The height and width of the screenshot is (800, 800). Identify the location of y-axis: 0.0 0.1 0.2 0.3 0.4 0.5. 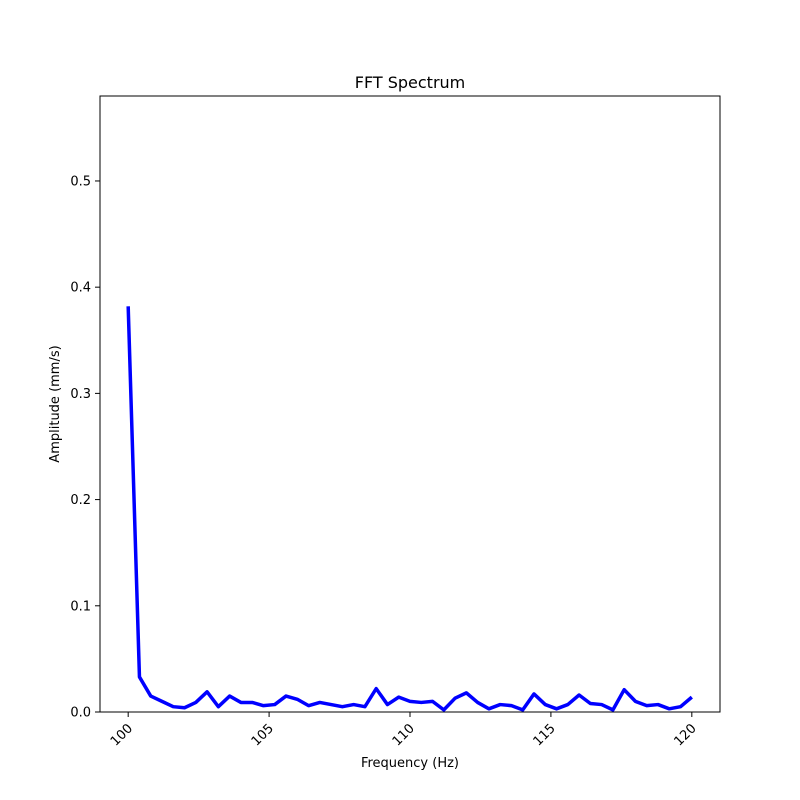
(85, 447).